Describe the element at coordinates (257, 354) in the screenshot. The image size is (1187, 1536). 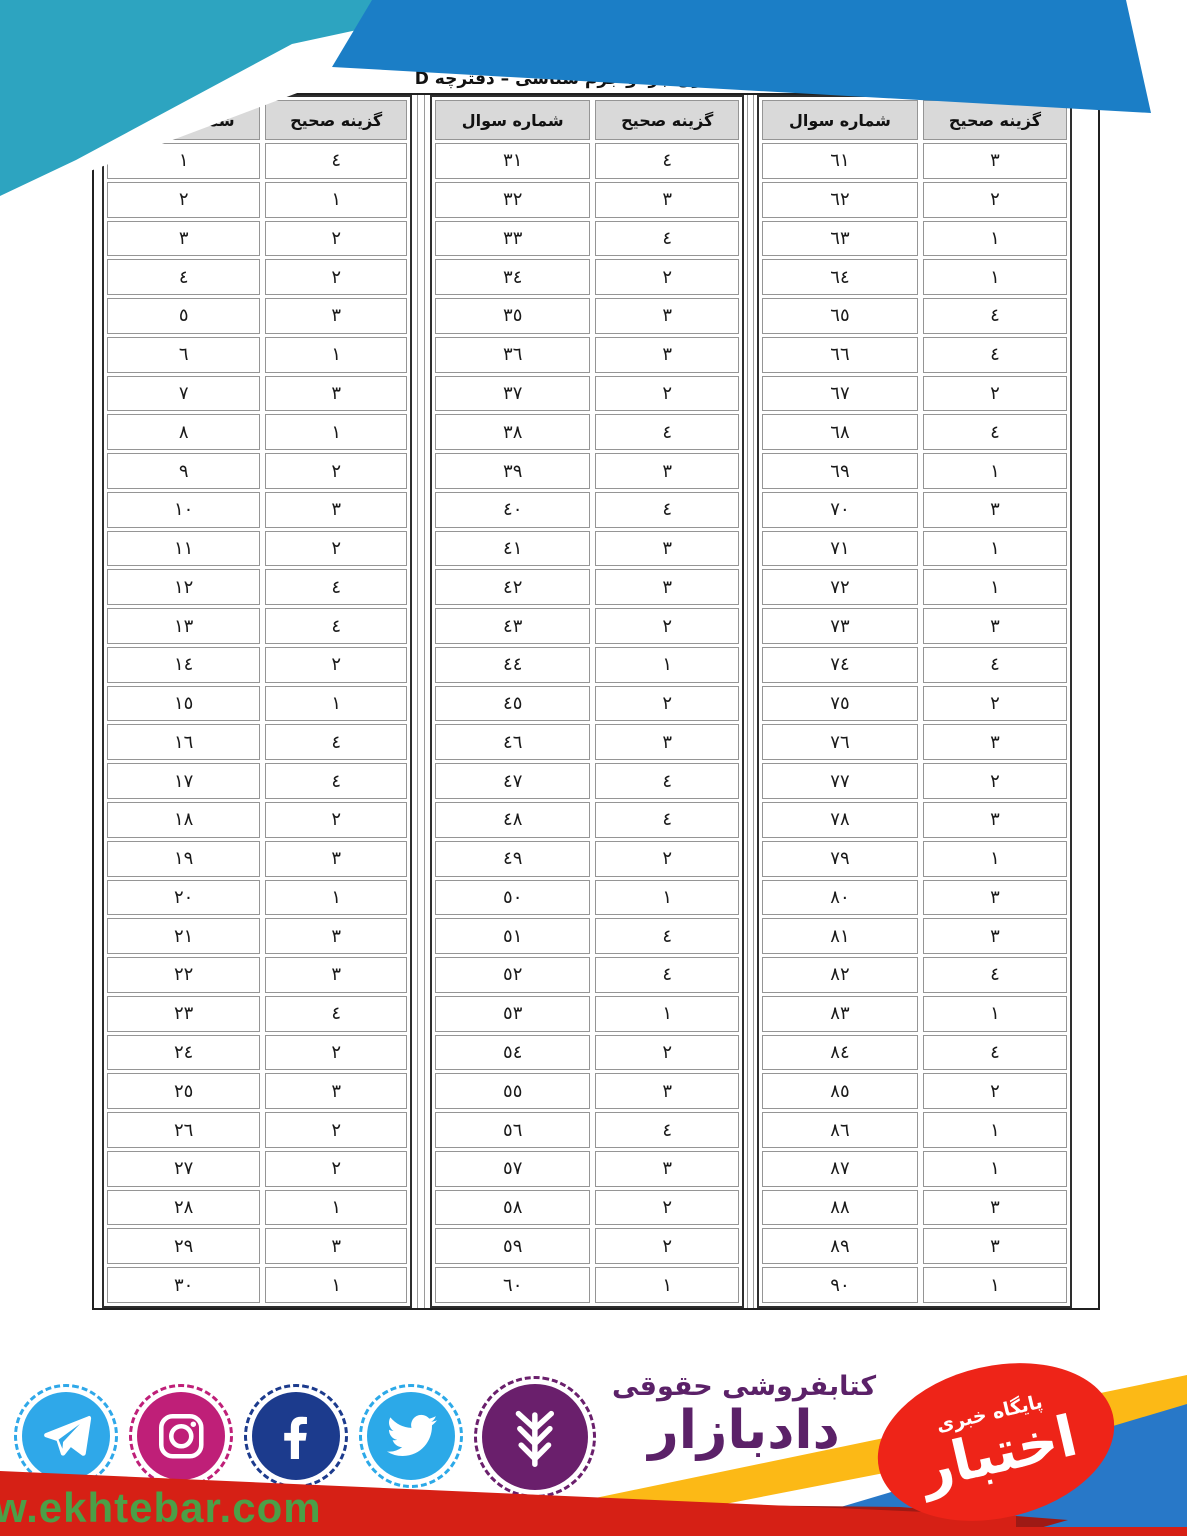
I see `answer-row: ٦ ١` at that location.